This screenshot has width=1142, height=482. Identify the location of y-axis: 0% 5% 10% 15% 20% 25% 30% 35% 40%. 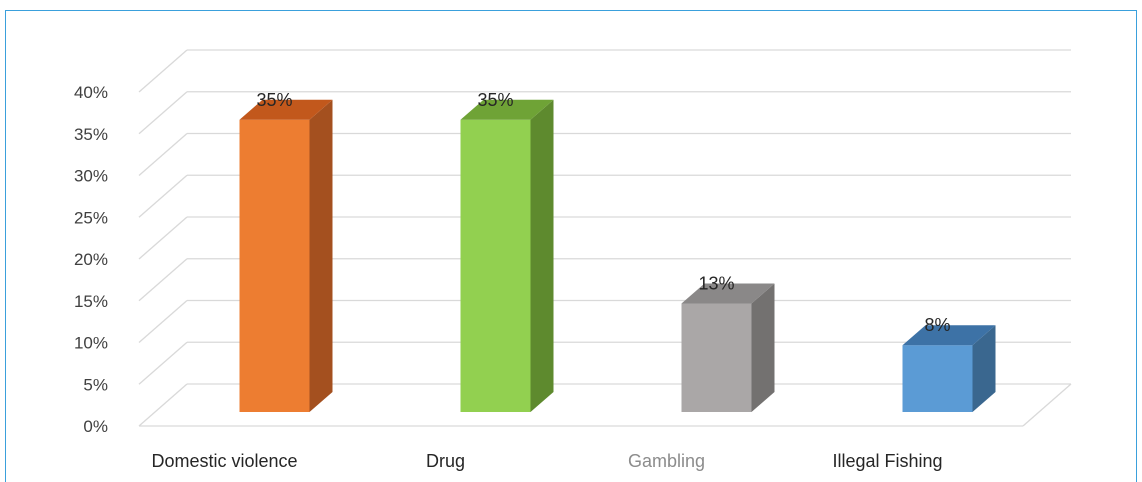
(91, 259).